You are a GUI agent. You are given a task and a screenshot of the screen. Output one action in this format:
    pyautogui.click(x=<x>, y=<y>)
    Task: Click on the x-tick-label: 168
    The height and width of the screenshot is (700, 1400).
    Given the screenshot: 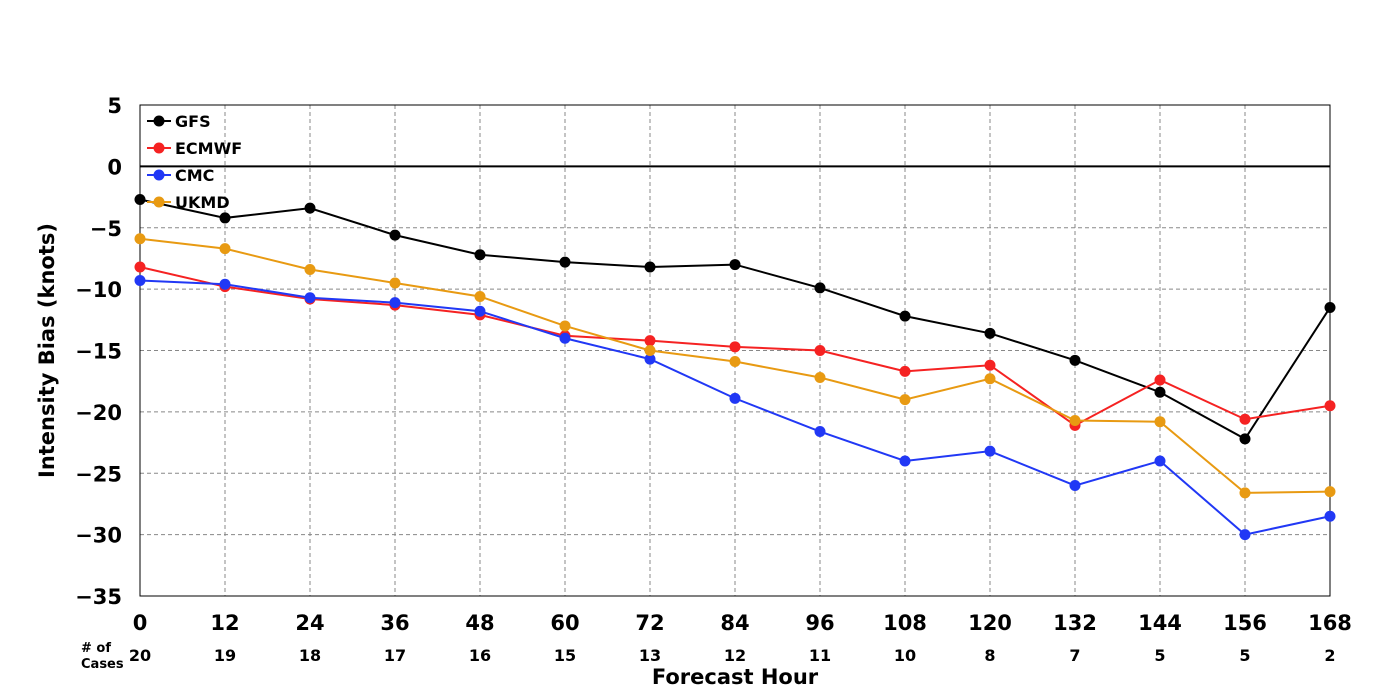 What is the action you would take?
    pyautogui.click(x=1330, y=623)
    